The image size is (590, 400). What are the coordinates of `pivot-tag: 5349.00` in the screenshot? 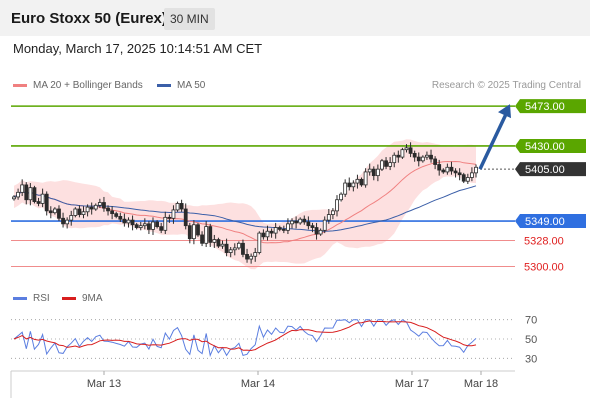 It's located at (550, 221).